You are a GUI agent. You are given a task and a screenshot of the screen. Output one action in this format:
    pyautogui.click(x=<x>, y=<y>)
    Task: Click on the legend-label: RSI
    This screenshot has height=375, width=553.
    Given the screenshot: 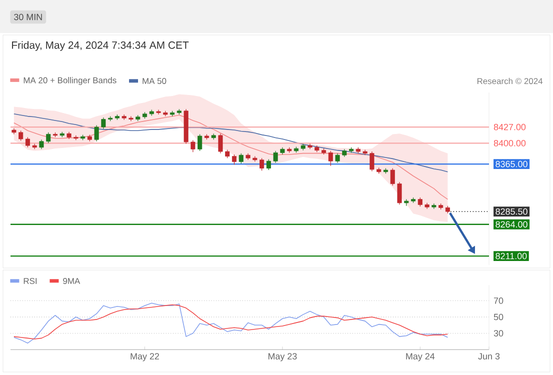 What is the action you would take?
    pyautogui.click(x=30, y=281)
    